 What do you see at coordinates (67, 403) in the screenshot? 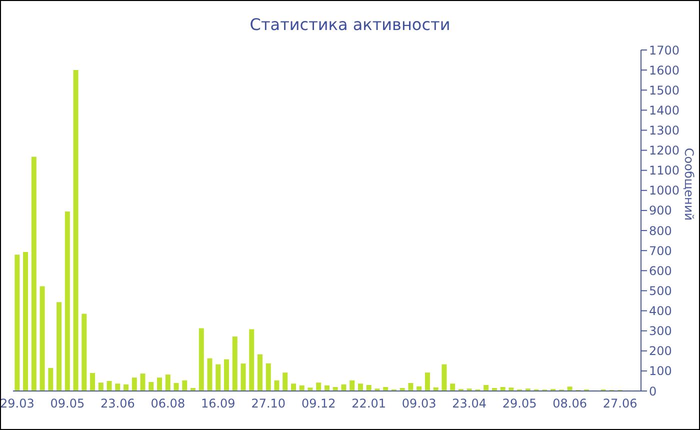
I see `x-tick-label: 09.05` at bounding box center [67, 403].